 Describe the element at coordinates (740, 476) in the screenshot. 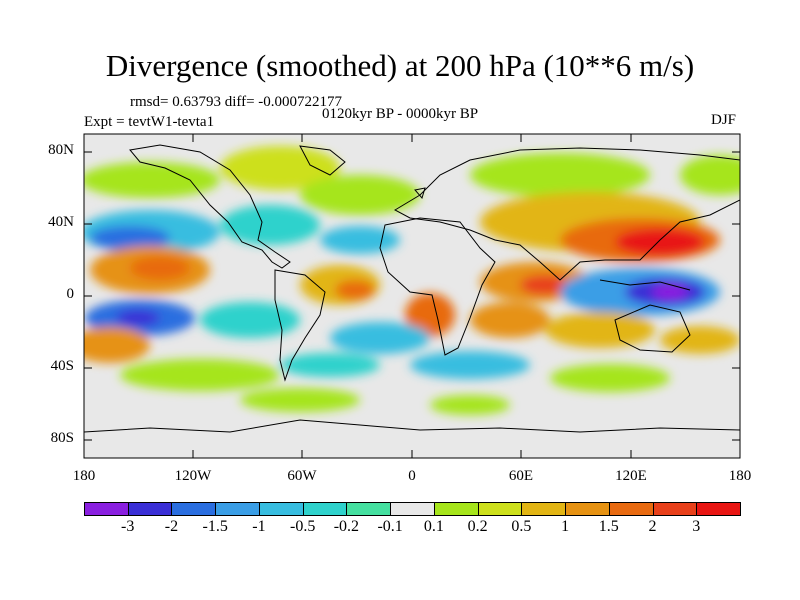

I see `lon-label-180e: 180` at that location.